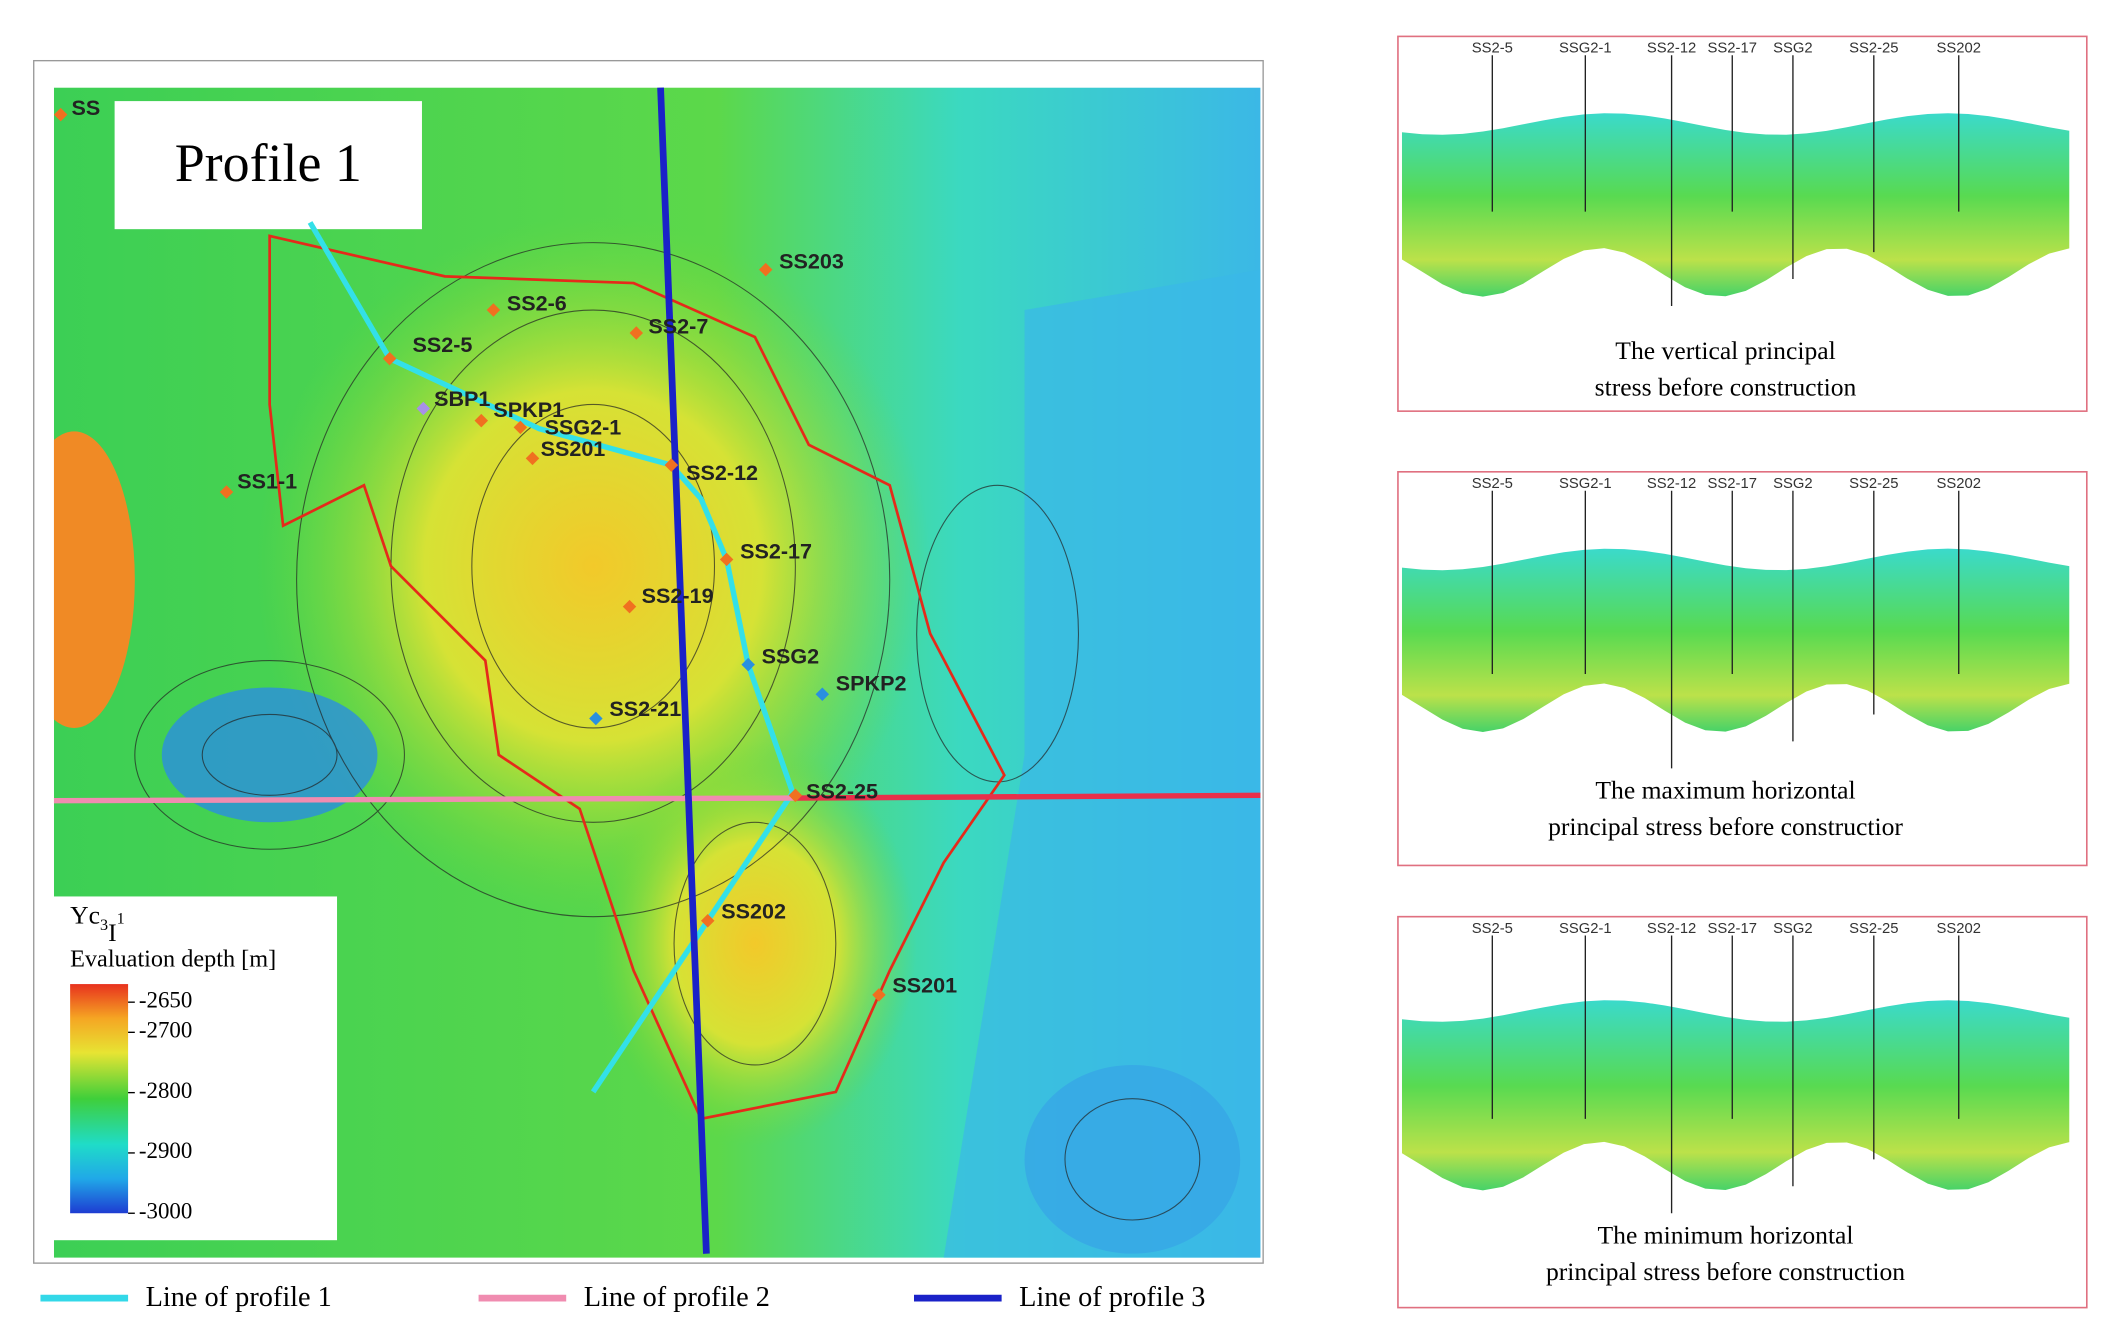 The width and height of the screenshot is (2103, 1344). Describe the element at coordinates (1725, 826) in the screenshot. I see `panel-caption: principal stress before constructior` at that location.